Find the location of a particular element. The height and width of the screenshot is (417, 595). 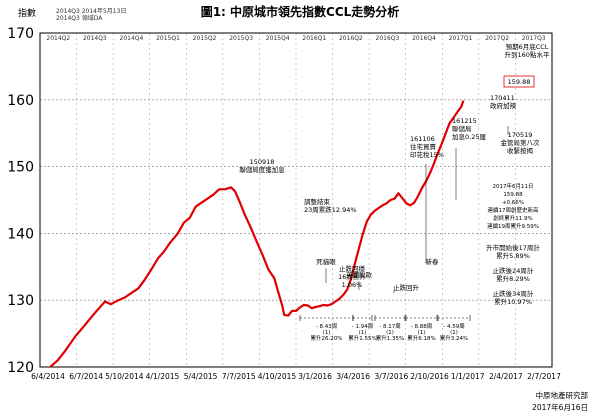

x-tick-label: 5/10/2014 is located at coordinates (124, 376).